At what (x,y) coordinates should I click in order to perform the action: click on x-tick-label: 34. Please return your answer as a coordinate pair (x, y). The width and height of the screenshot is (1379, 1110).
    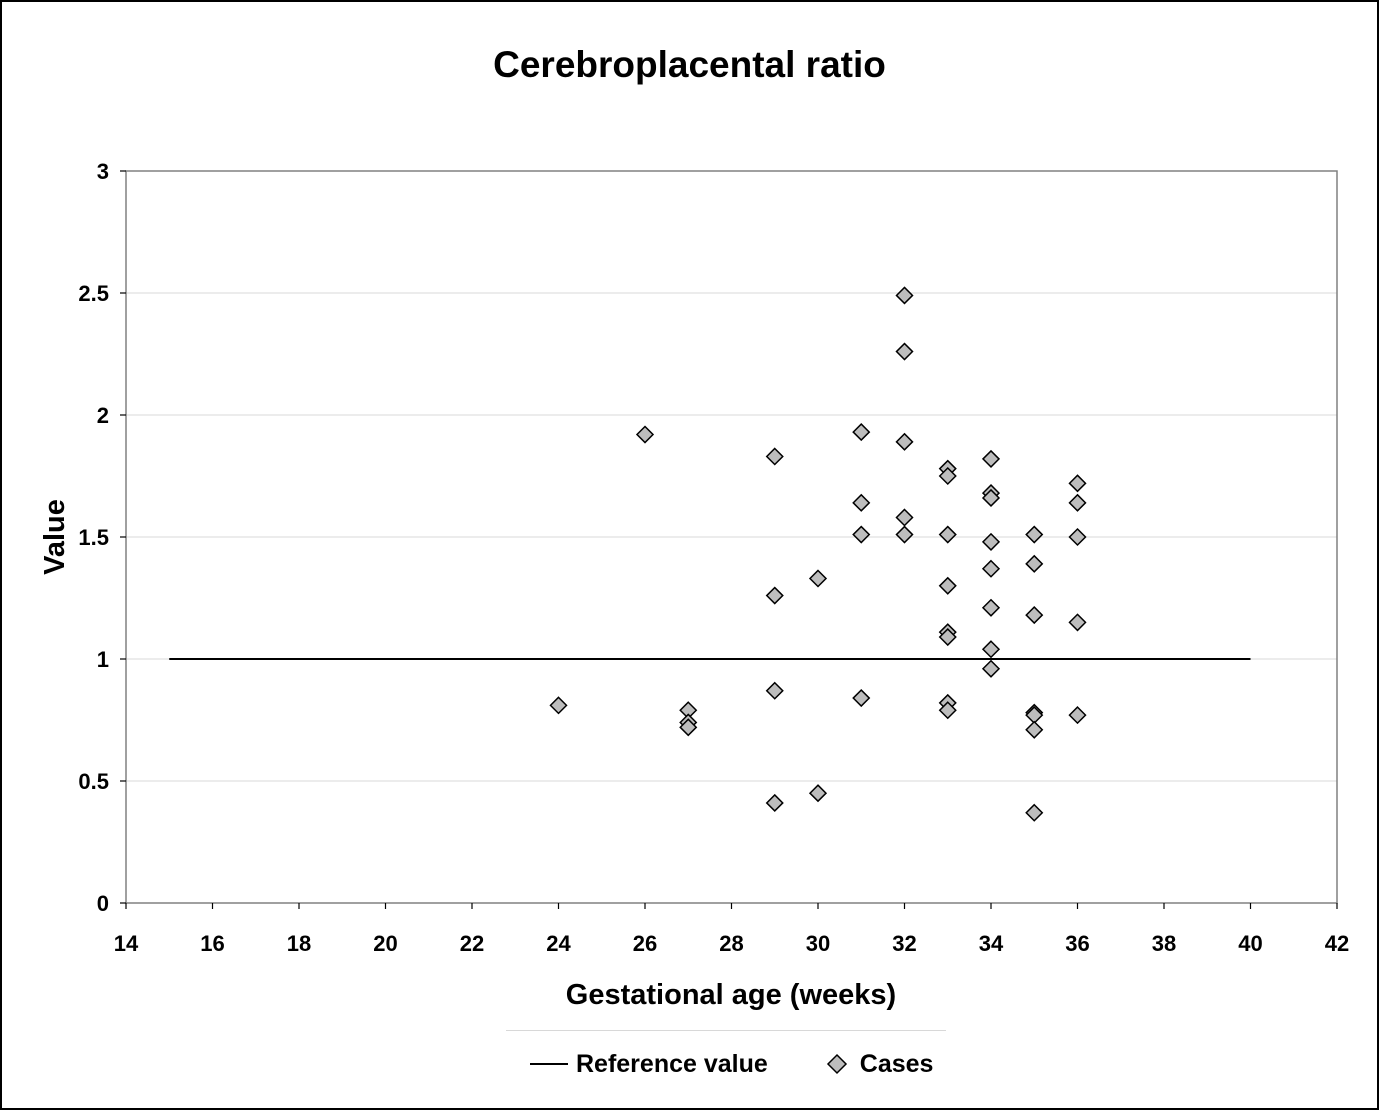
    Looking at the image, I should click on (991, 943).